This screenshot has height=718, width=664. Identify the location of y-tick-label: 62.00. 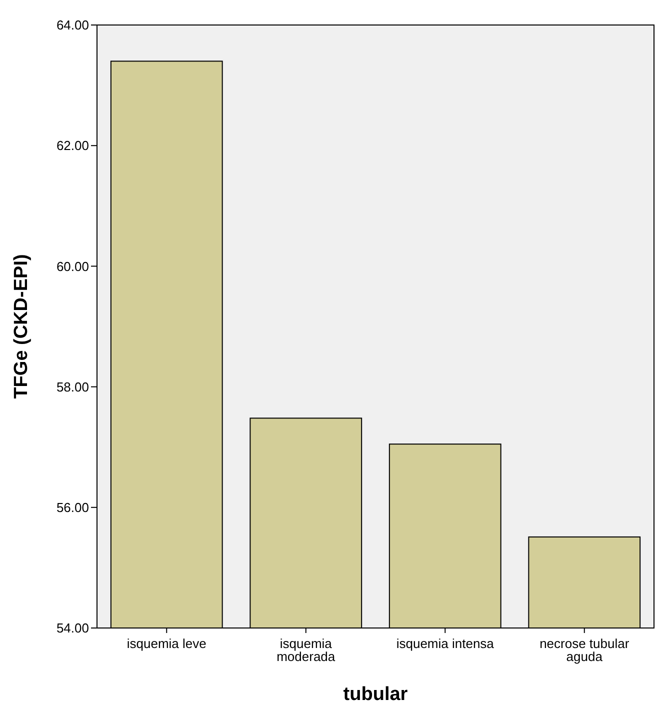
(72, 146).